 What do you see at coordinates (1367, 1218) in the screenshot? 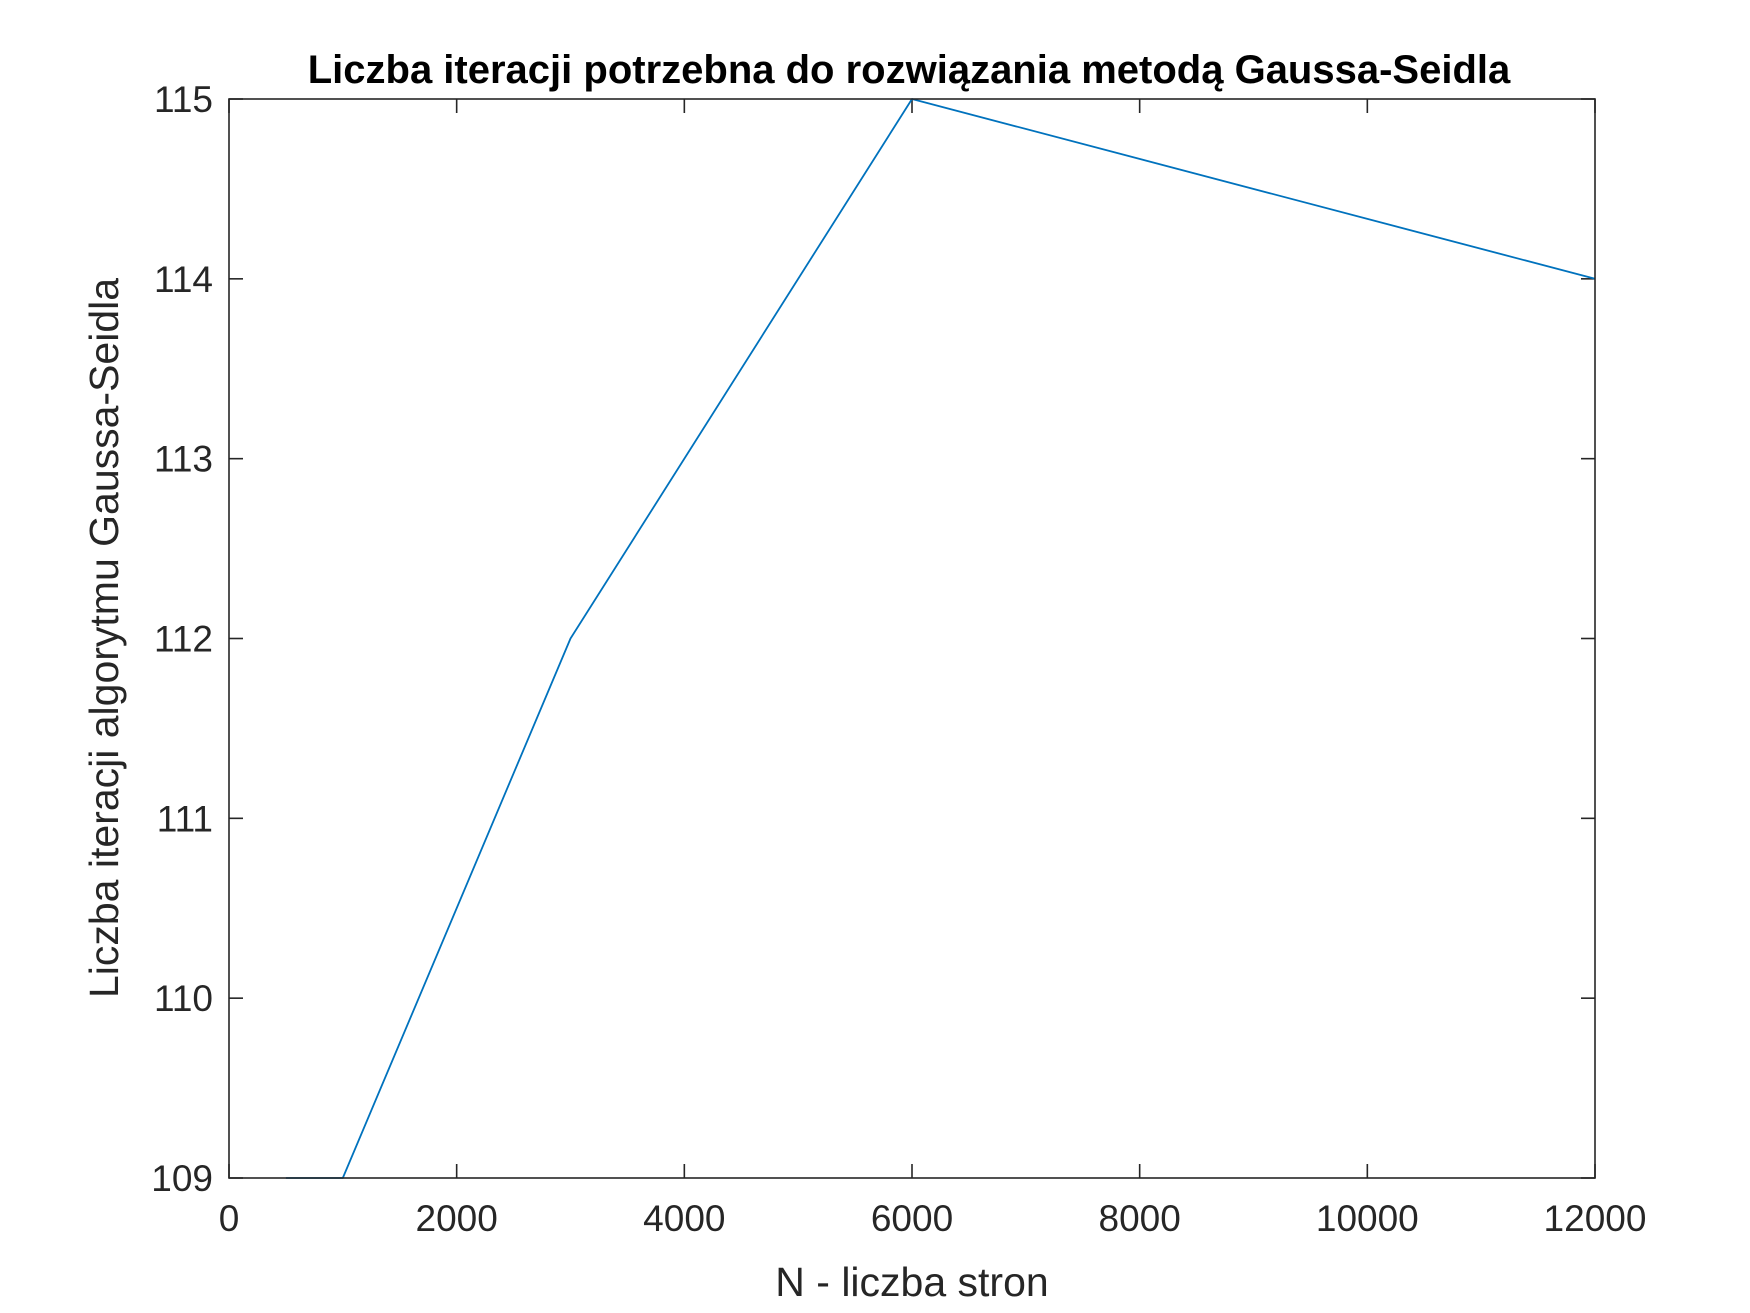
I see `x-tick-label: 10000` at bounding box center [1367, 1218].